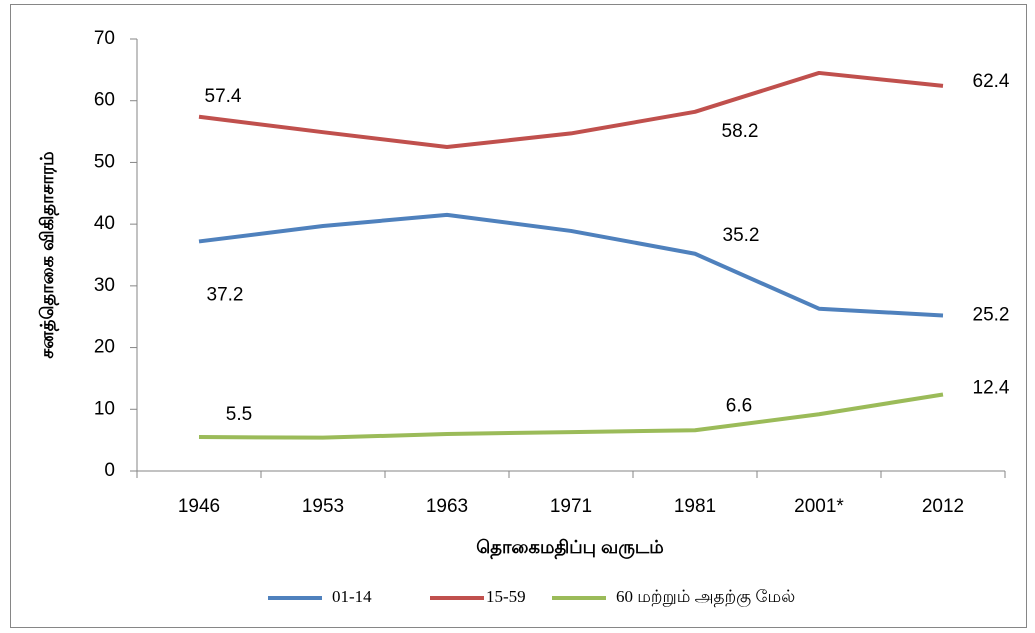 The height and width of the screenshot is (633, 1035). What do you see at coordinates (819, 506) in the screenshot?
I see `x-tick-label: 2001*` at bounding box center [819, 506].